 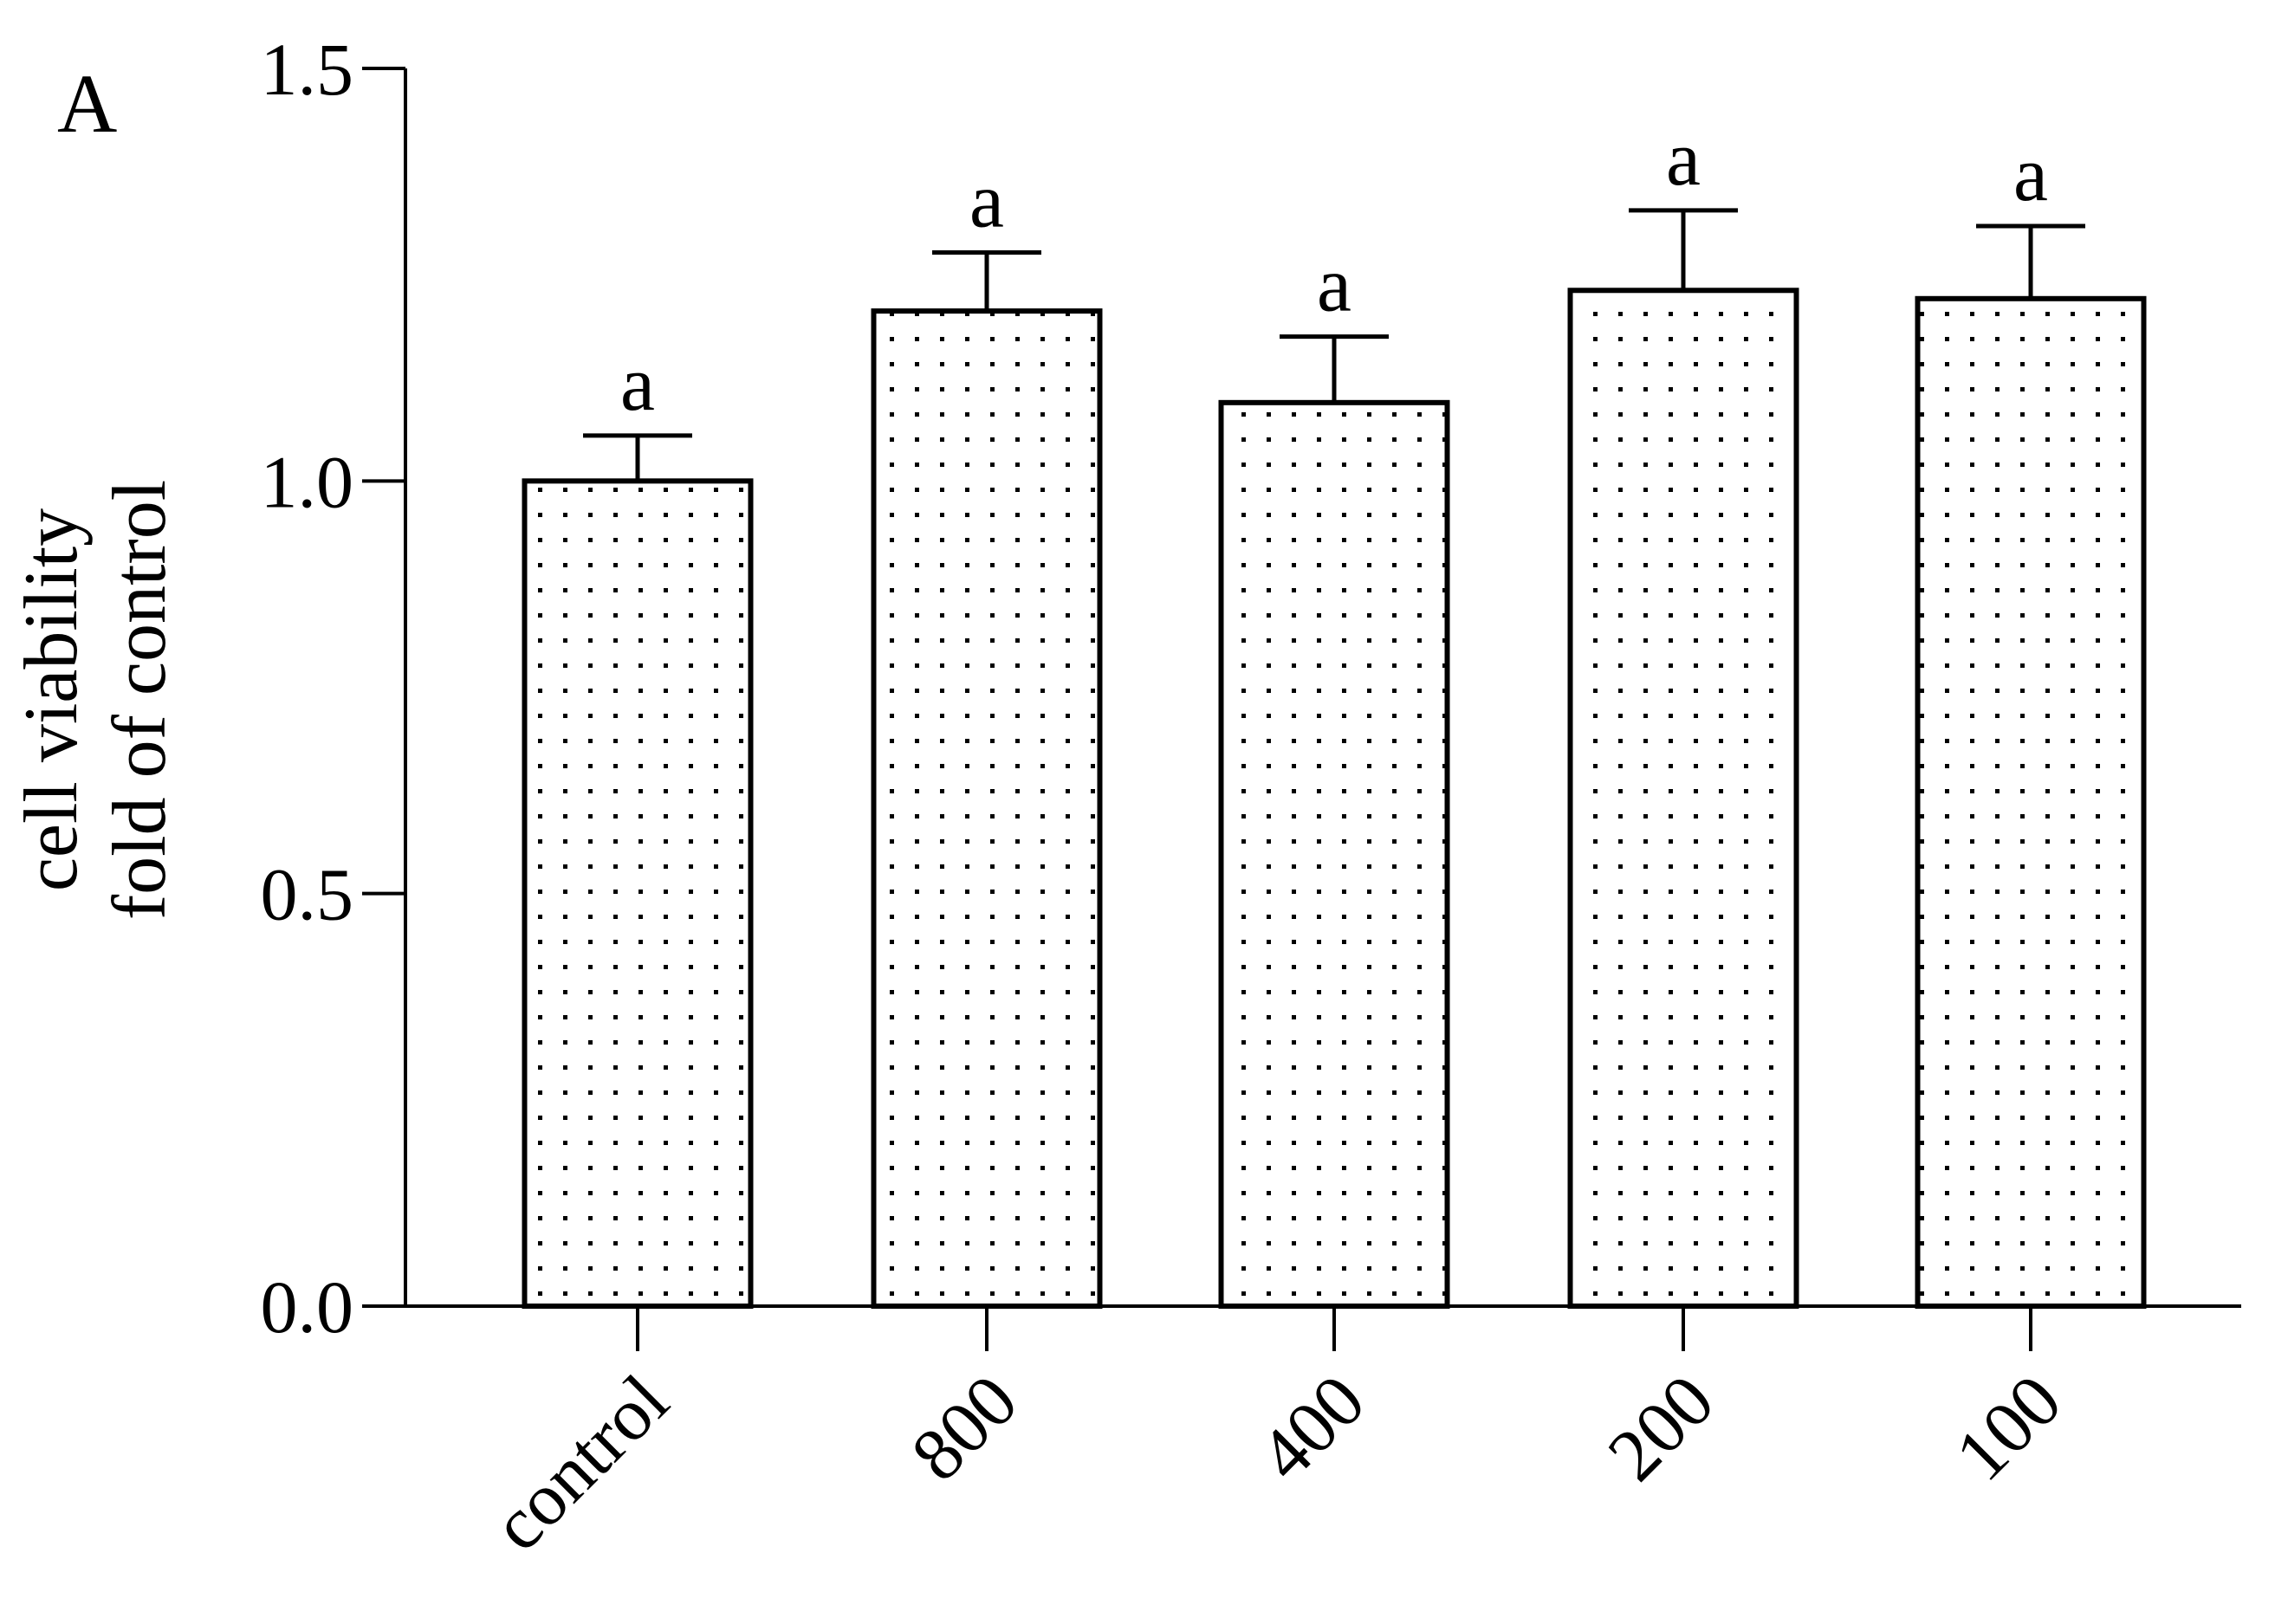 What do you see at coordinates (580, 1463) in the screenshot?
I see `x-tick-label: control` at bounding box center [580, 1463].